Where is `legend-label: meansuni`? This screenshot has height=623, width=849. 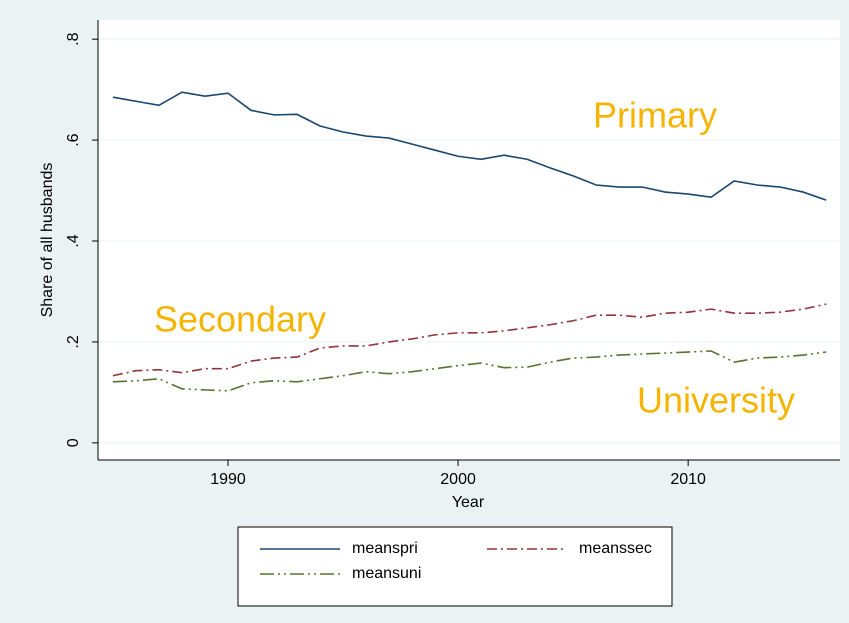 legend-label: meansuni is located at coordinates (386, 573).